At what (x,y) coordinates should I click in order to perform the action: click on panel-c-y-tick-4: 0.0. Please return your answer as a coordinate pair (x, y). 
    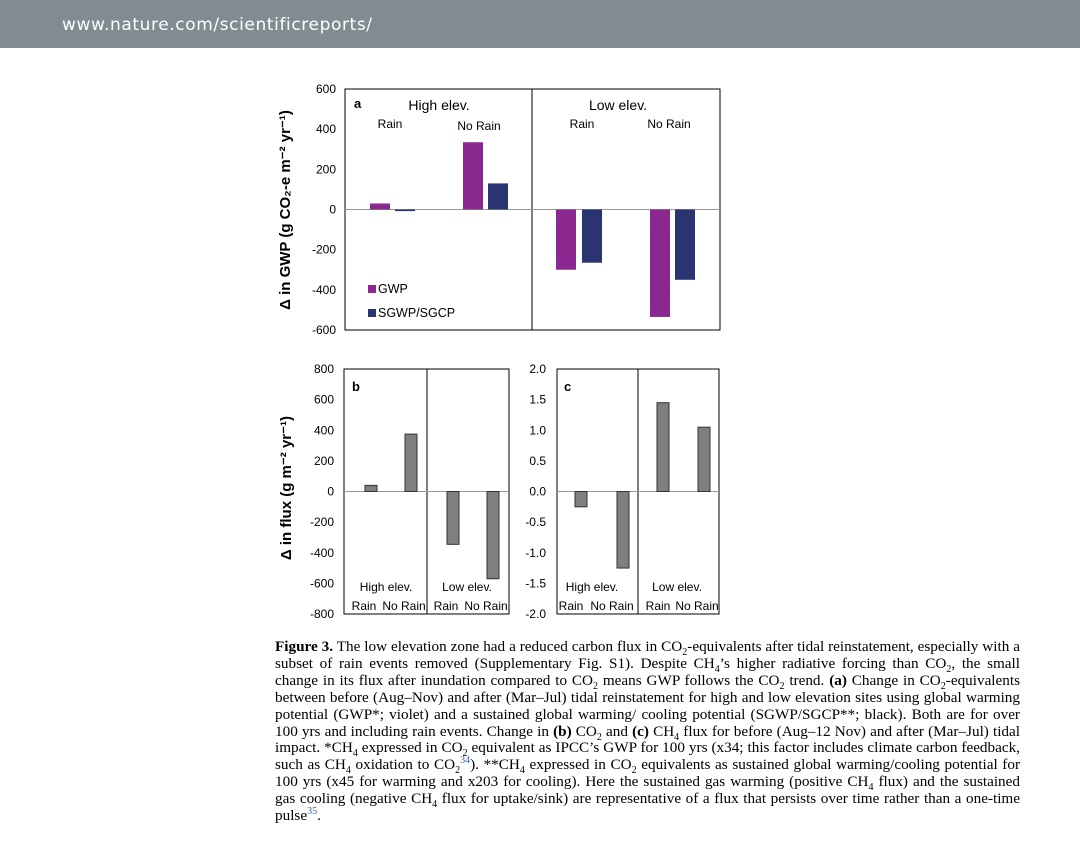
    Looking at the image, I should click on (537, 492).